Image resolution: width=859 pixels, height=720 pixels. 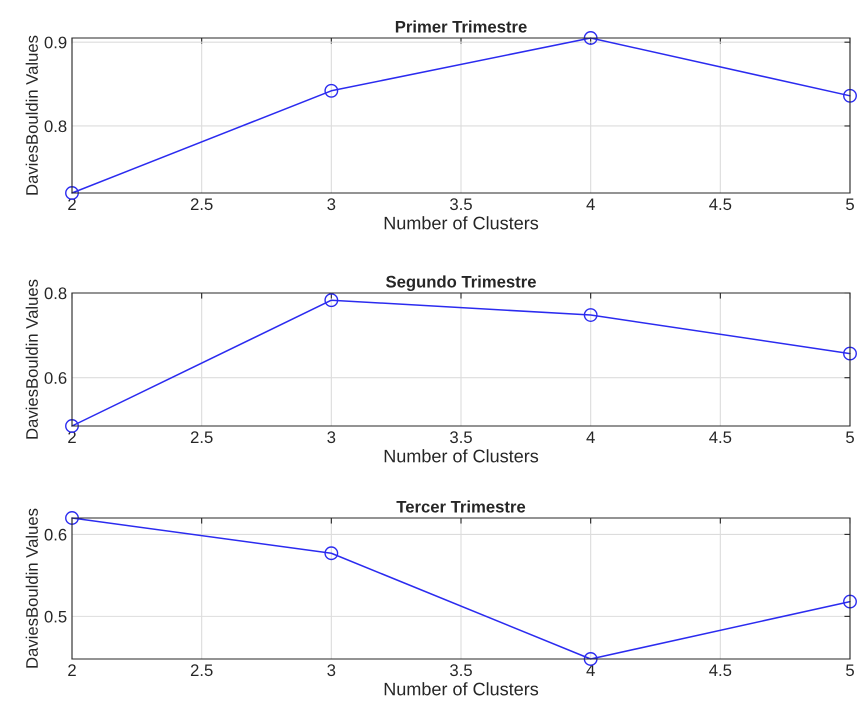 I want to click on y-tick-label: 0.5, so click(x=55, y=616).